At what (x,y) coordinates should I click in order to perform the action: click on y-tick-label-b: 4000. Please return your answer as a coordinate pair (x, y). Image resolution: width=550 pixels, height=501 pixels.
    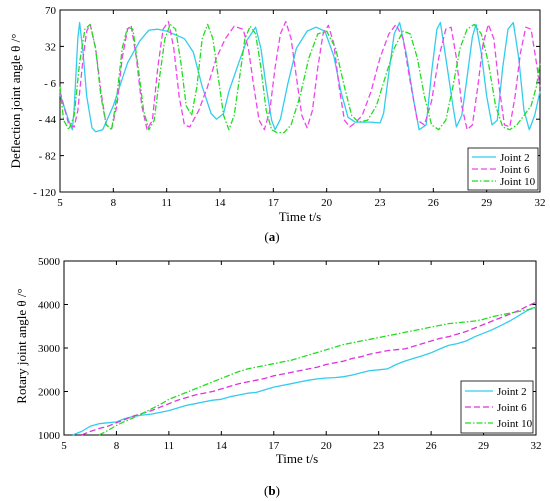
    Looking at the image, I should click on (49, 306).